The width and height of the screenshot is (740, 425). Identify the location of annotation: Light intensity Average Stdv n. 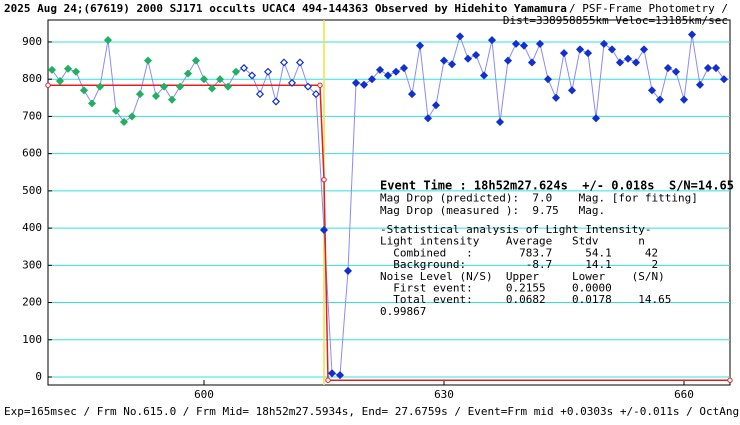
(512, 241).